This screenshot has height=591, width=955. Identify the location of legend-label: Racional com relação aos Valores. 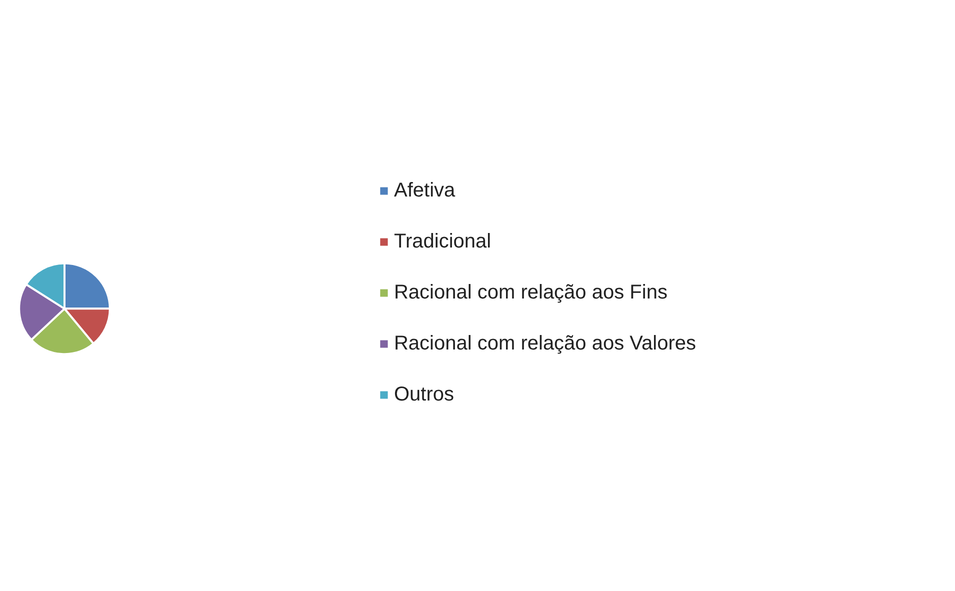
(545, 343).